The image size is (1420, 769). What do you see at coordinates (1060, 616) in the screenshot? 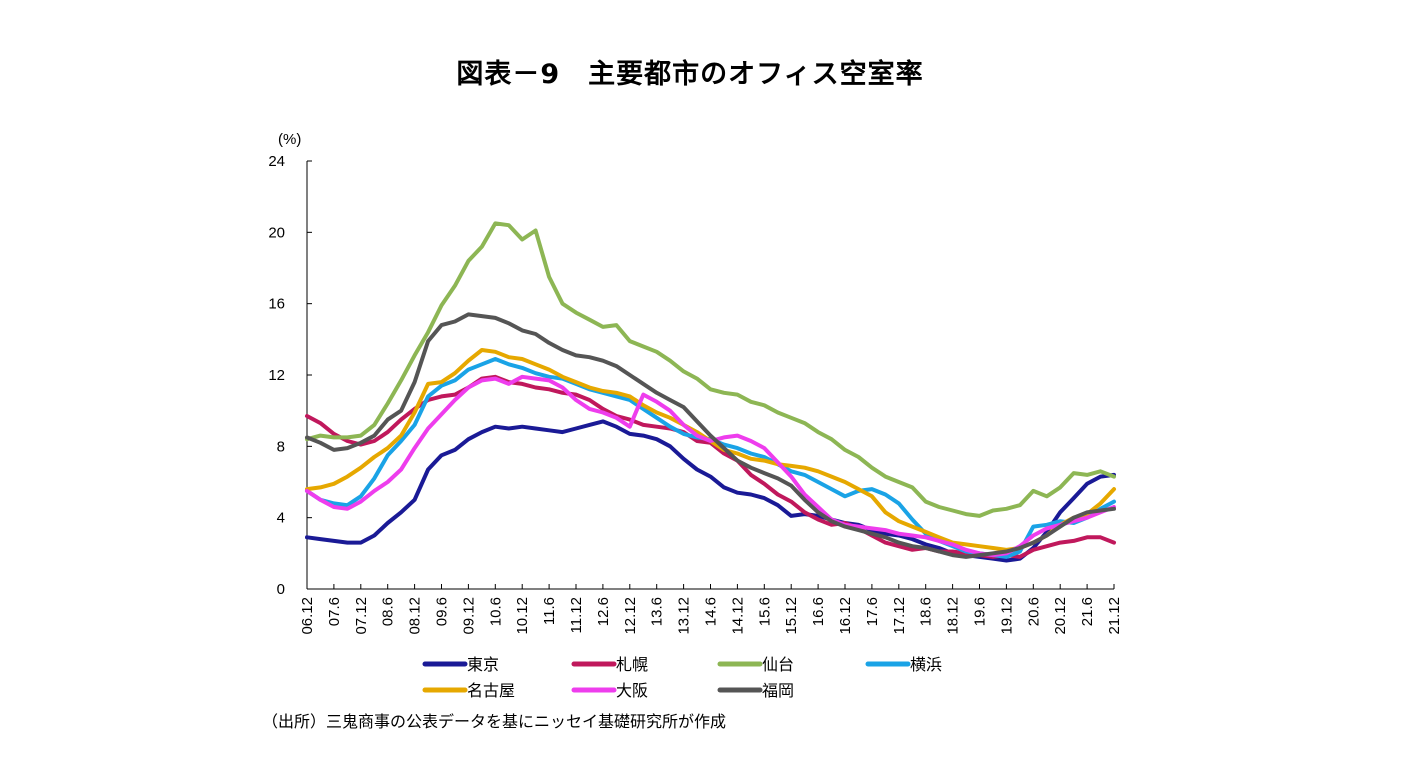
I see `x-tick-label: 20.12` at bounding box center [1060, 616].